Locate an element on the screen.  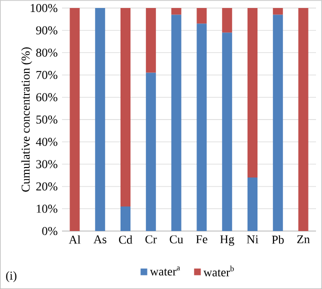
y-tick-label: 90% is located at coordinates (47, 30).